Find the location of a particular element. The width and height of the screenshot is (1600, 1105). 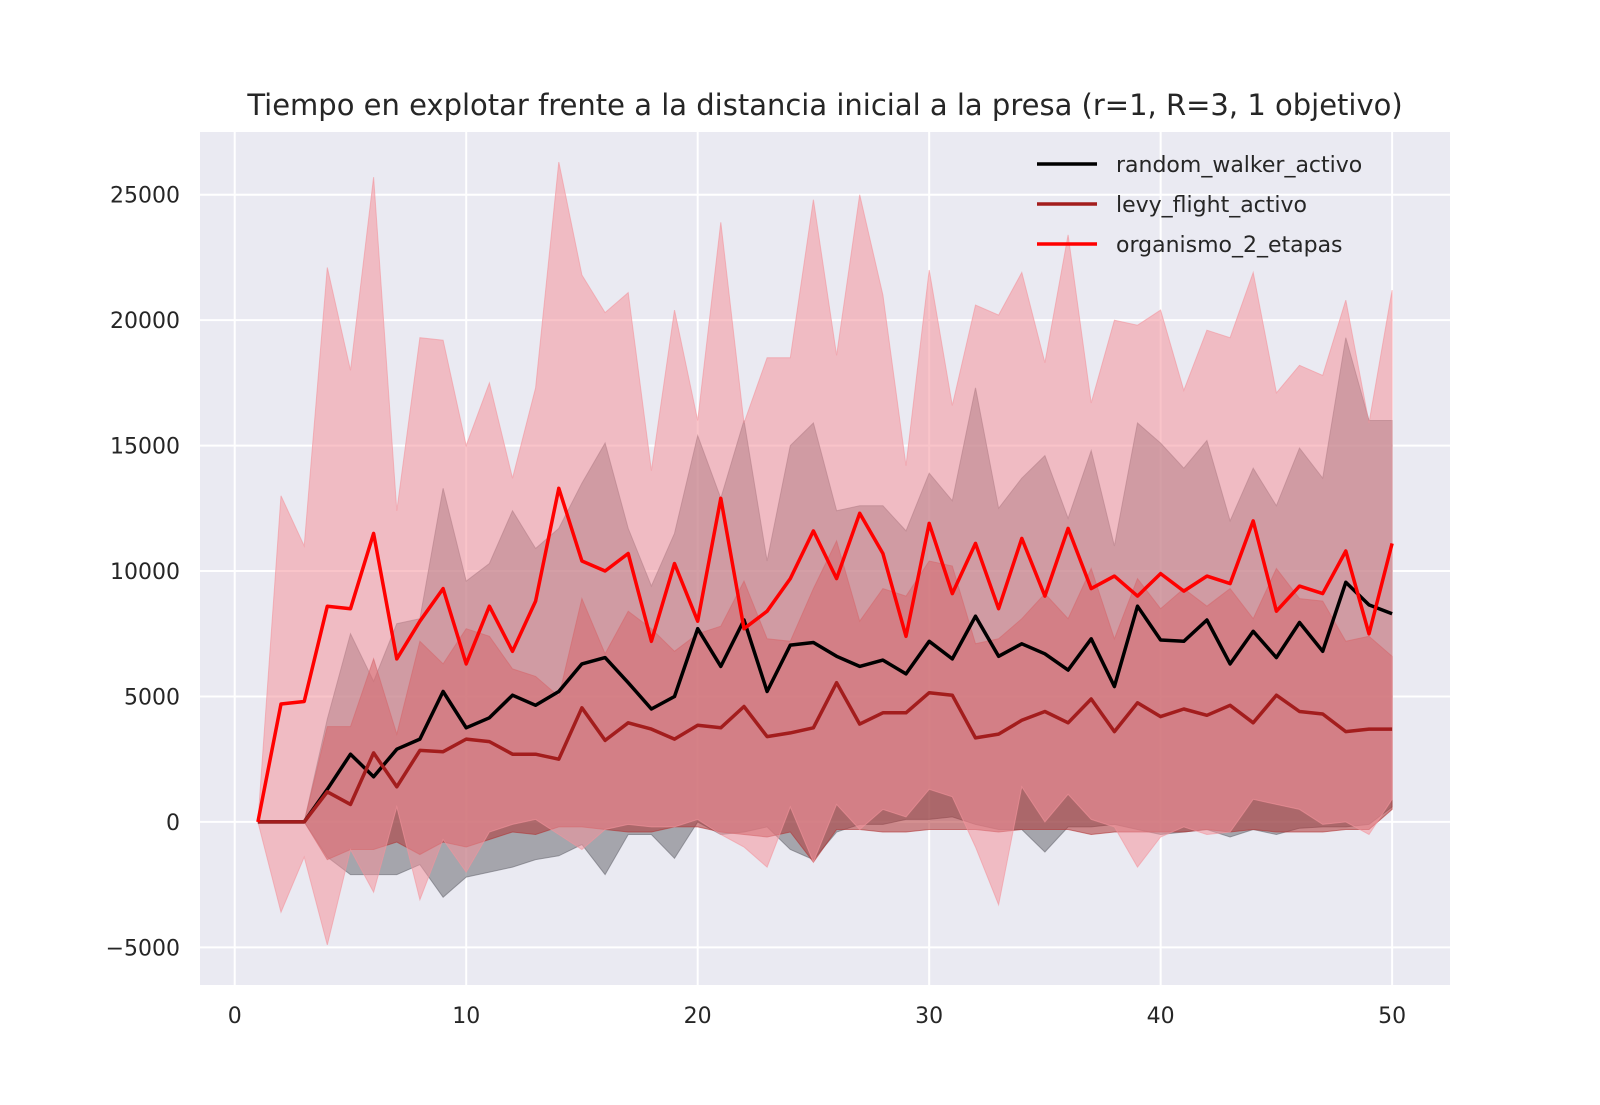

y-tick-label: 15000 is located at coordinates (145, 447).